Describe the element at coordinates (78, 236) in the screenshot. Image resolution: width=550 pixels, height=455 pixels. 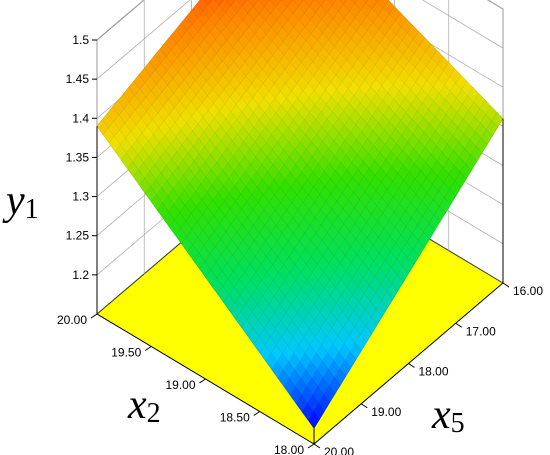
I see `z-tick-label: 1.25` at that location.